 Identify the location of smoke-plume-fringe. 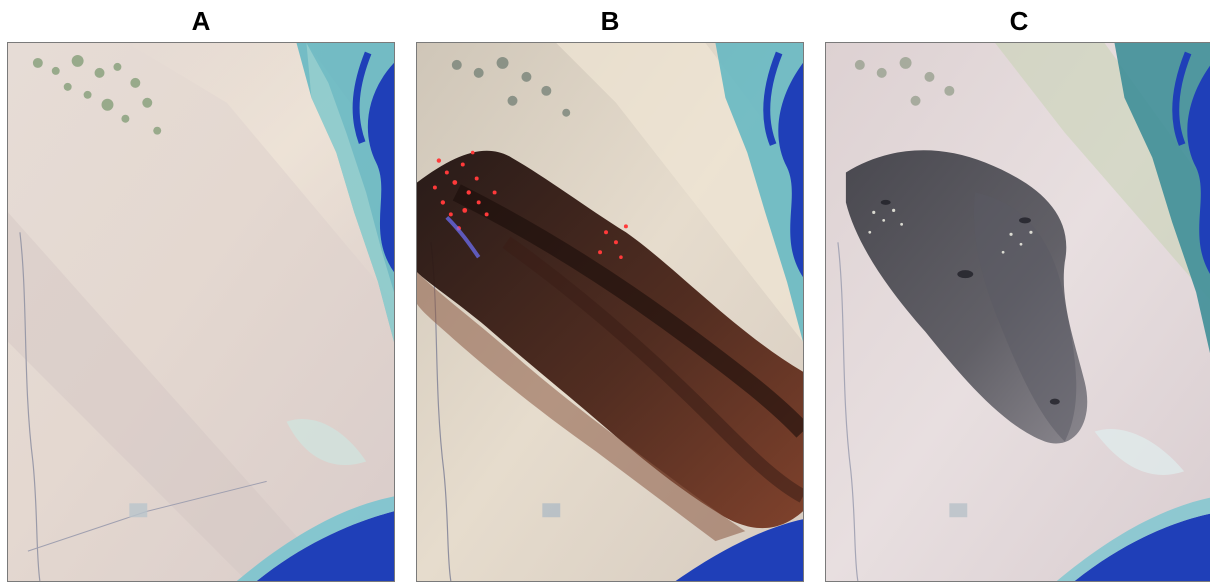
(581, 407).